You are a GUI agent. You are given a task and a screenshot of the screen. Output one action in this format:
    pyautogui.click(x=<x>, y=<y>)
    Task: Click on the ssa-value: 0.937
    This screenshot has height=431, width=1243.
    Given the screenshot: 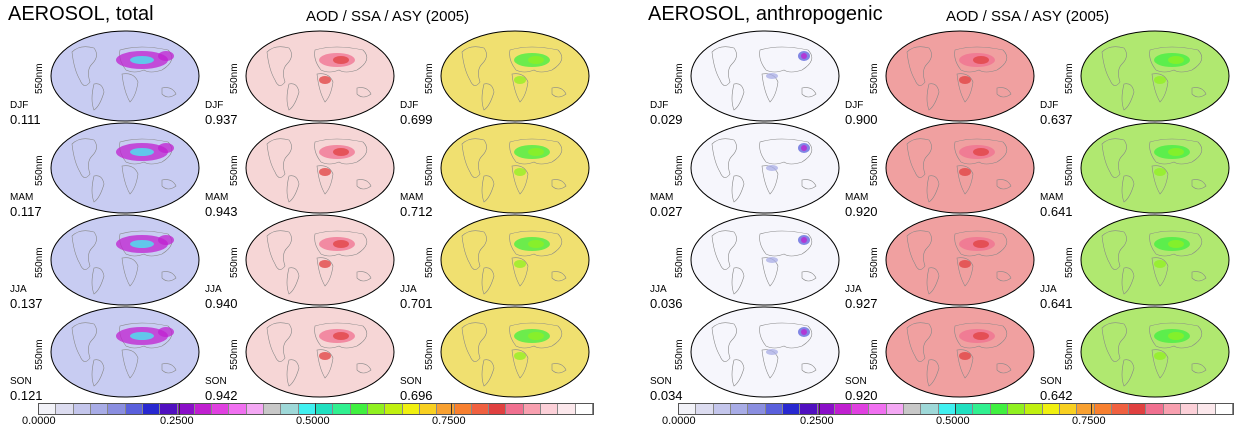 What is the action you would take?
    pyautogui.click(x=221, y=119)
    